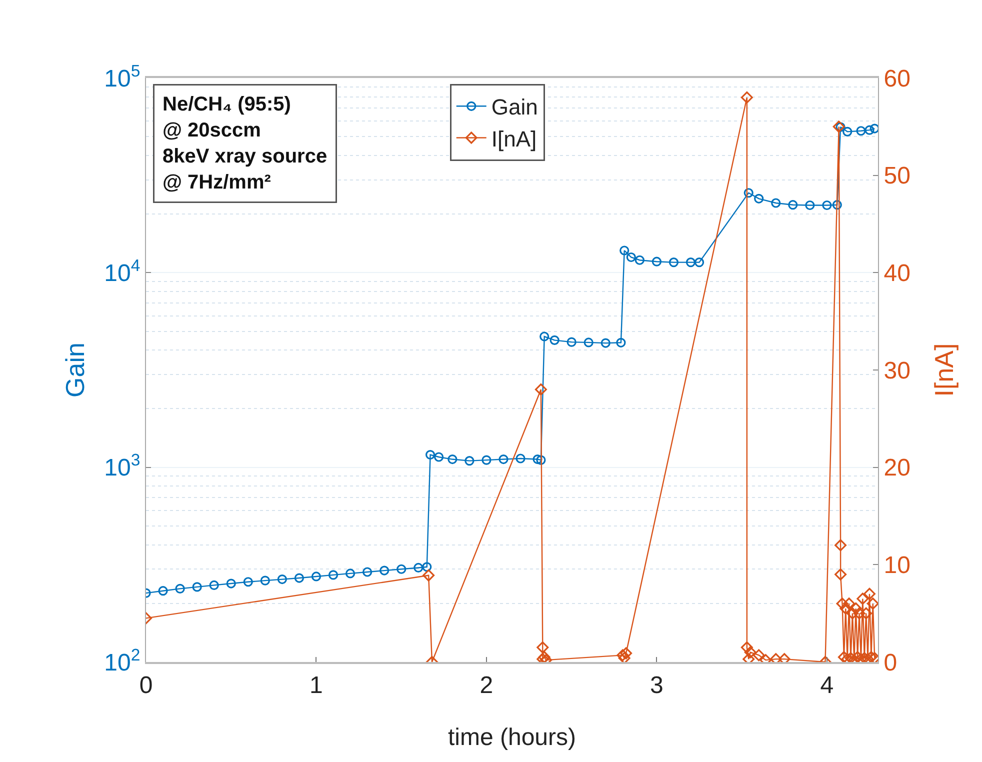 This screenshot has height=762, width=982. Describe the element at coordinates (514, 107) in the screenshot. I see `legend-label: Gain` at that location.